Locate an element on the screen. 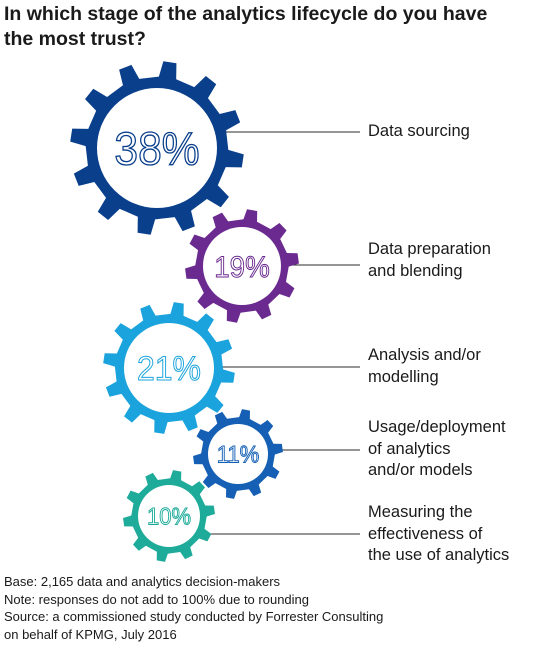 This screenshot has width=534, height=664. stage-label-5-line-1: Measuring the is located at coordinates (420, 512).